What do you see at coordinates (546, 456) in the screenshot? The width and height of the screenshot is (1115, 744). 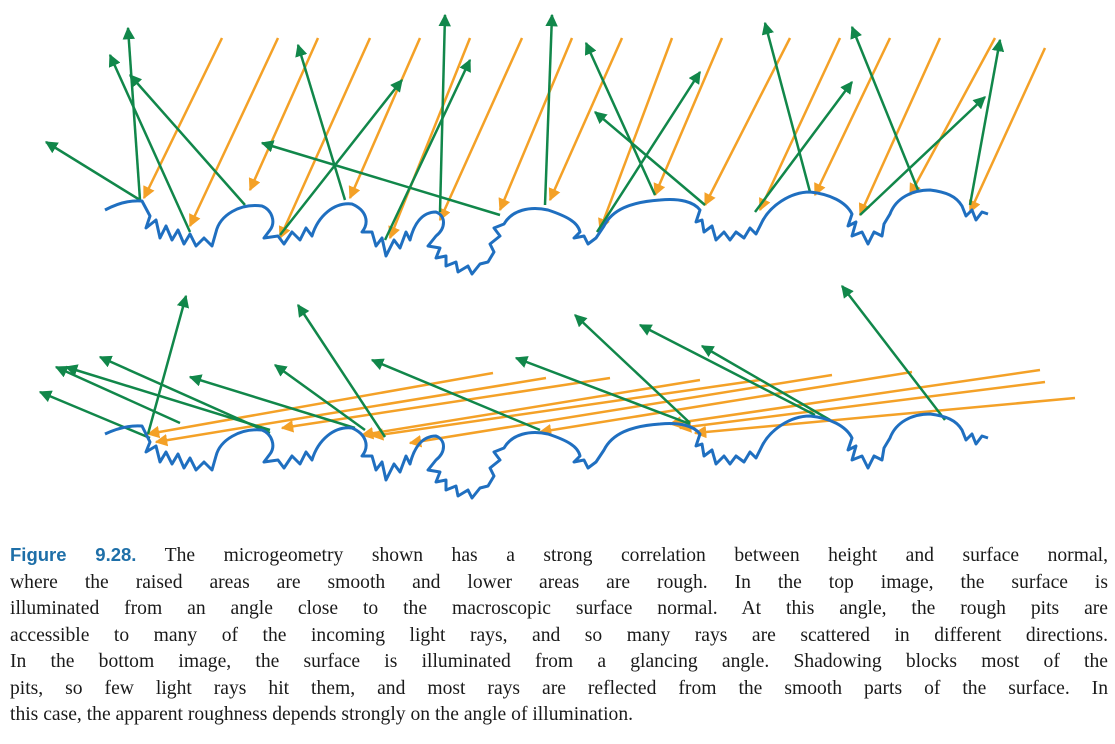 I see `surface-profile-bottom` at bounding box center [546, 456].